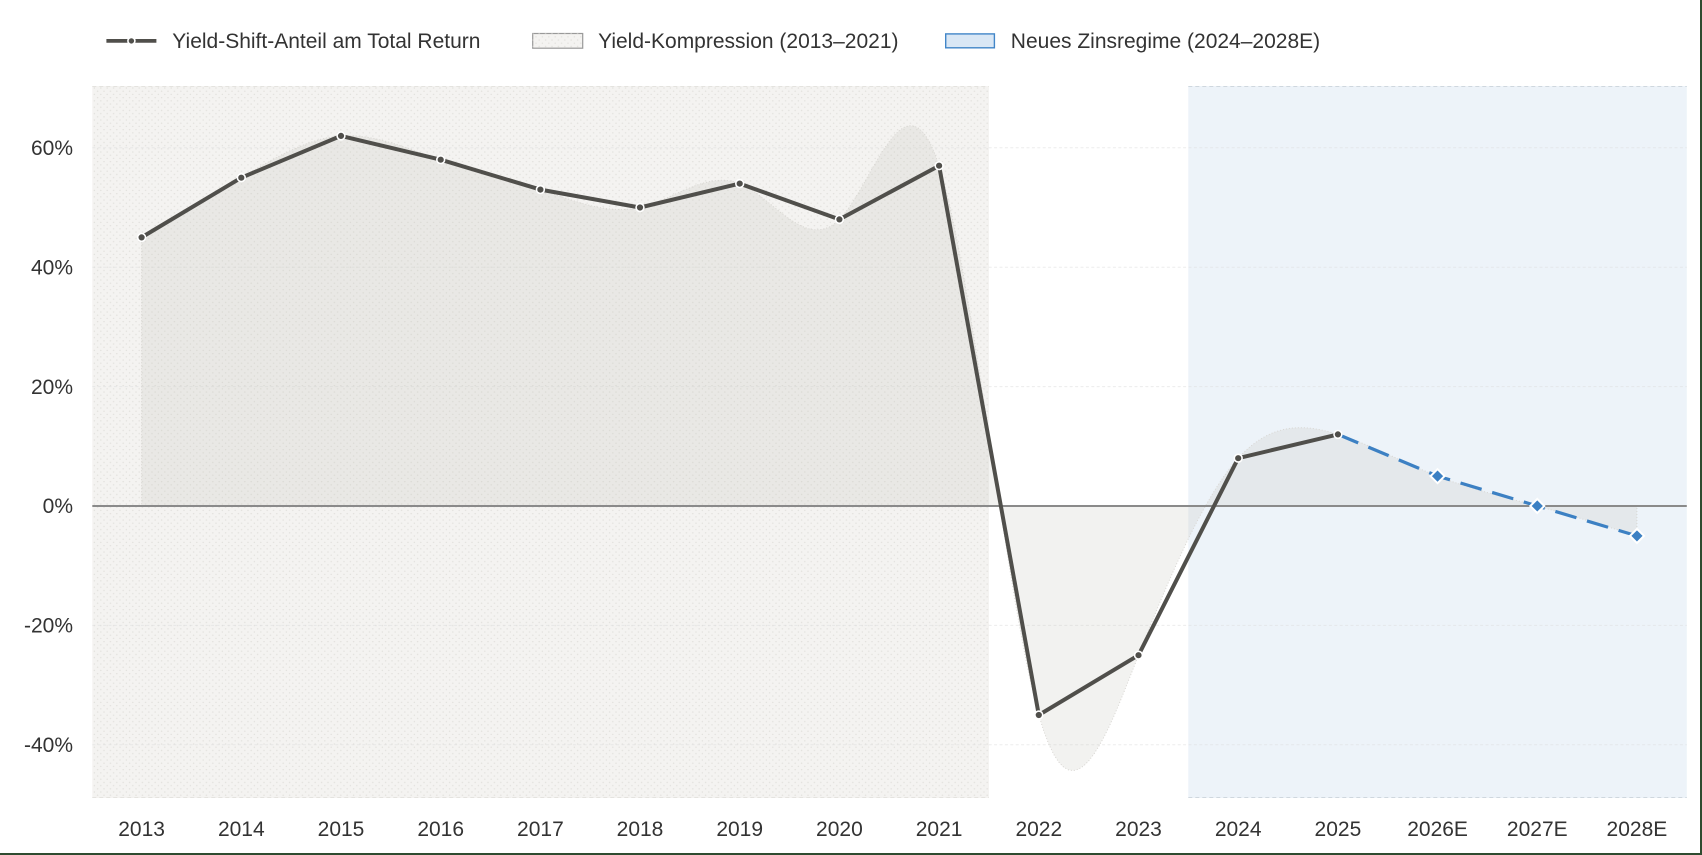  What do you see at coordinates (1165, 41) in the screenshot?
I see `svg-text: Neues Zinsregime (2024–2028E)` at bounding box center [1165, 41].